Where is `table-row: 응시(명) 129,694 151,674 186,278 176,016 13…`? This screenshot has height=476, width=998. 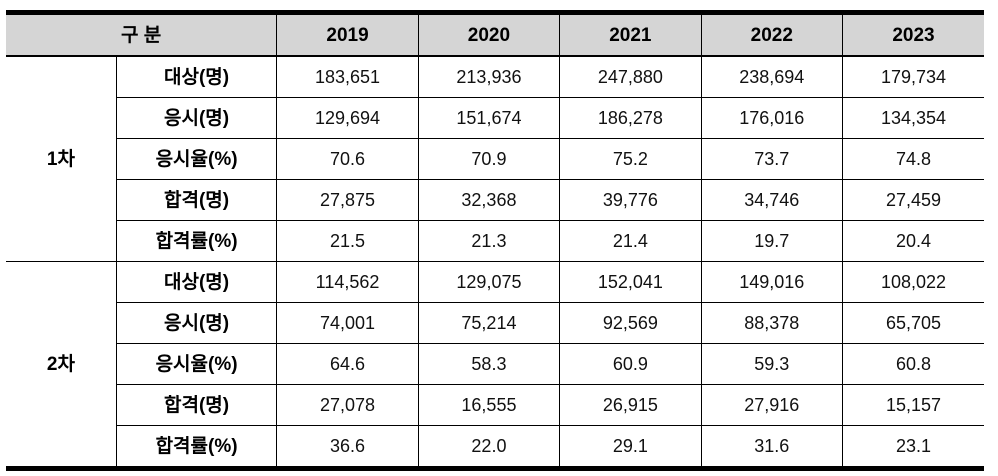 table-row: 응시(명) 129,694 151,674 186,278 176,016 13… is located at coordinates (495, 118).